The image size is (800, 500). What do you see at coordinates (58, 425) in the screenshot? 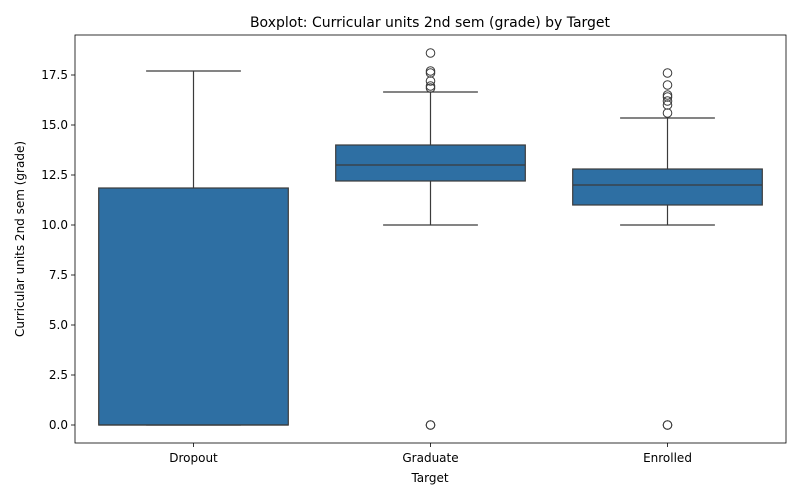
I see `y-tick-label: 0.0` at bounding box center [58, 425].